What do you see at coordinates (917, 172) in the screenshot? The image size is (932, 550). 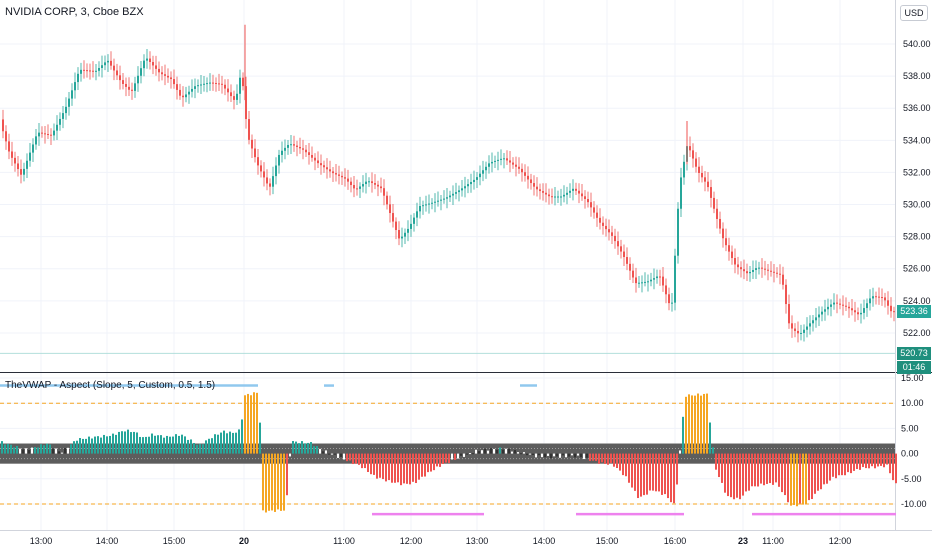 I see `price-tick-label: 532.00` at bounding box center [917, 172].